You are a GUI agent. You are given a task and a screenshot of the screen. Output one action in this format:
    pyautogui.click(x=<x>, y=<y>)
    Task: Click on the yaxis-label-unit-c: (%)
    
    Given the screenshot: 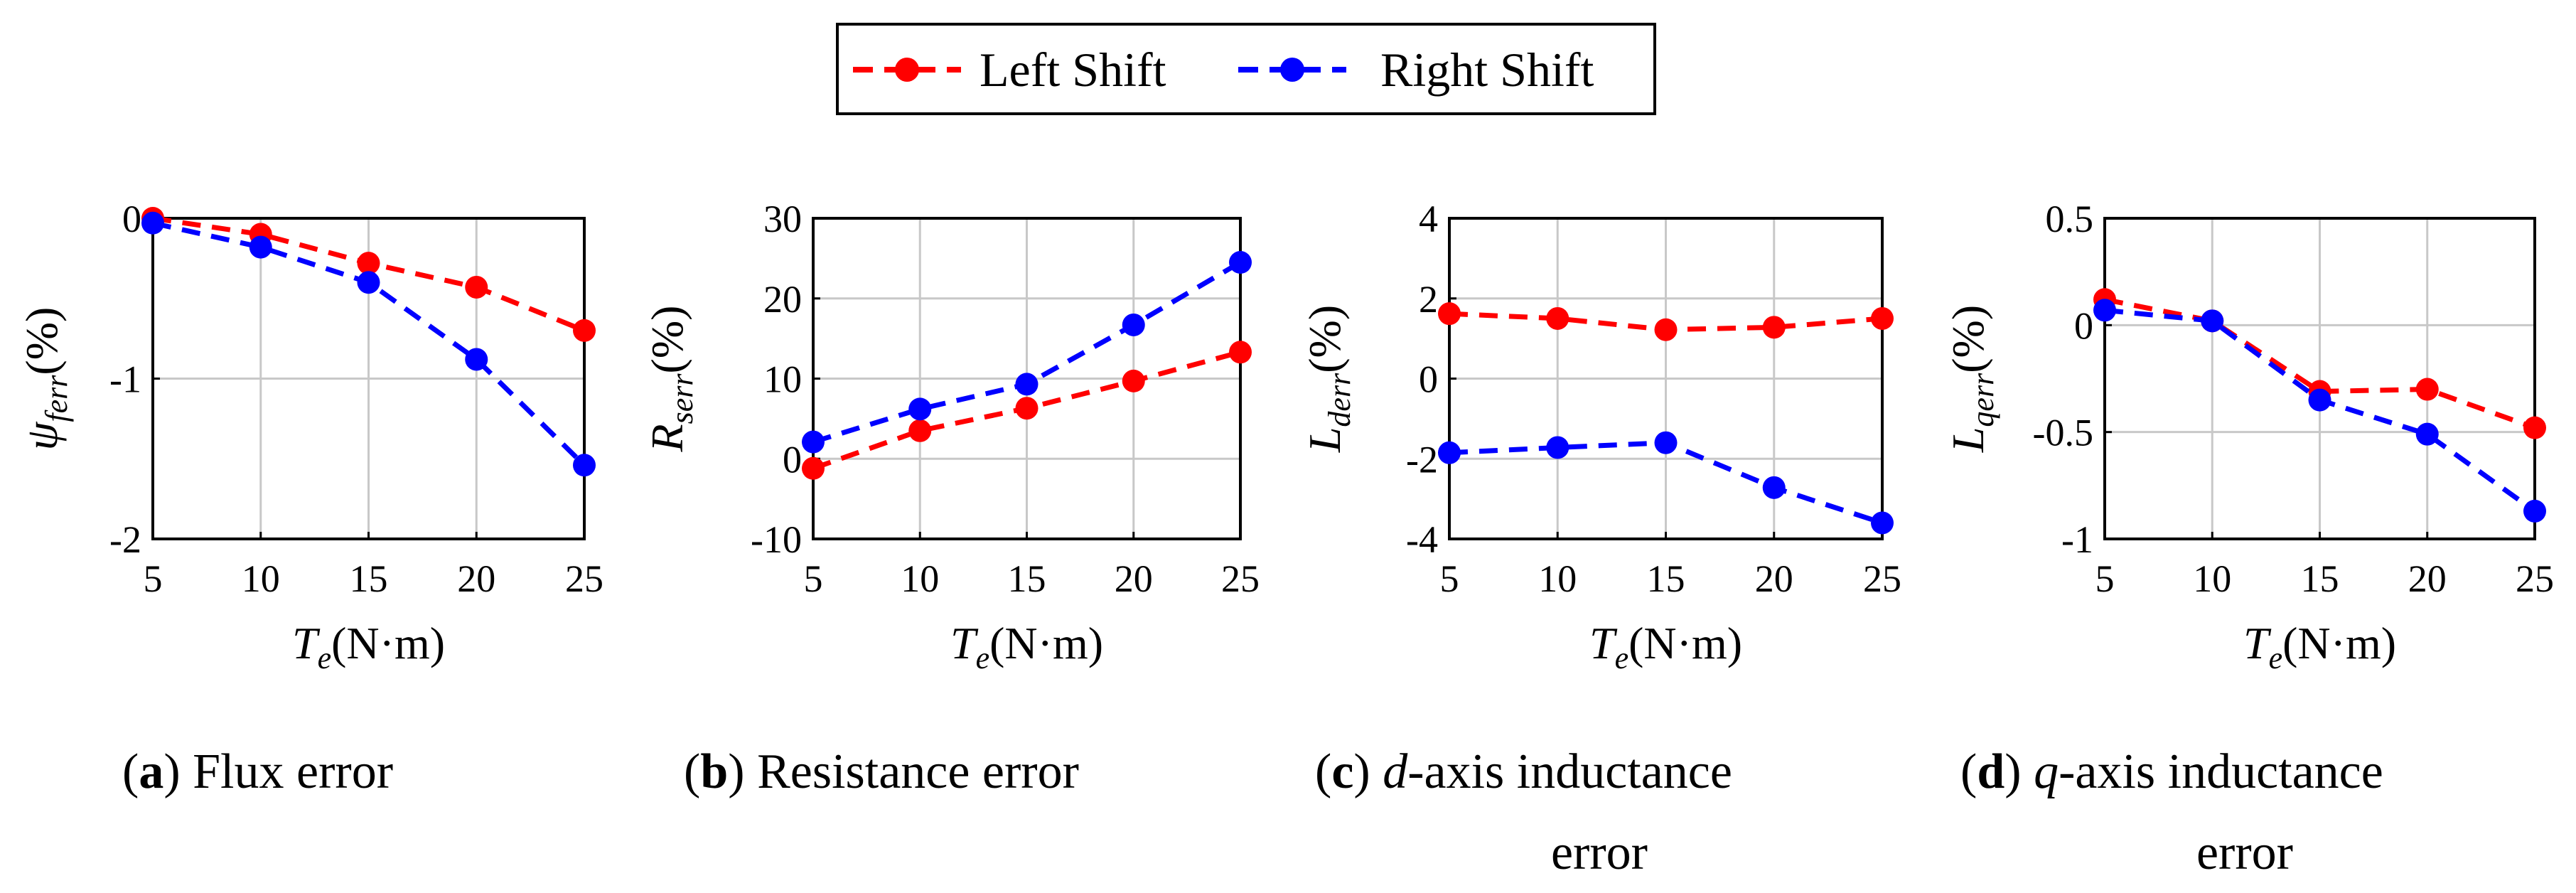 What is the action you would take?
    pyautogui.click(x=1324, y=339)
    